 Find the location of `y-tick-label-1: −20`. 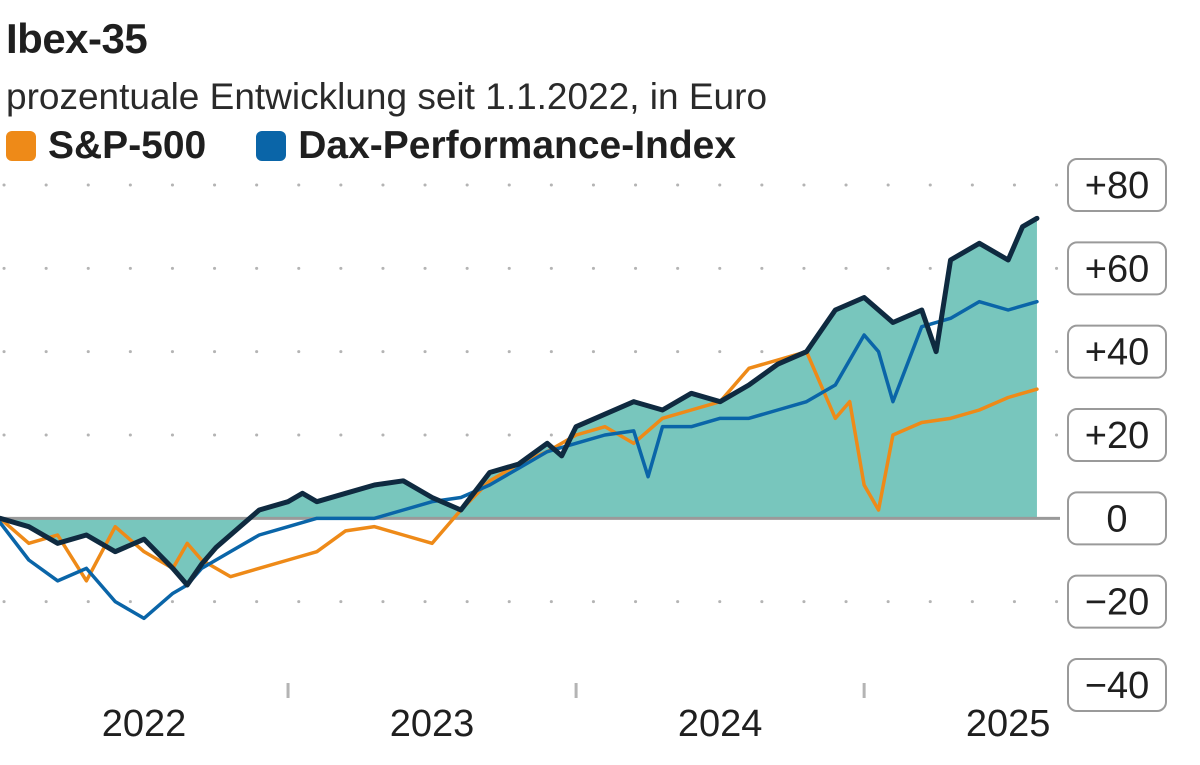

y-tick-label-1: −20 is located at coordinates (1117, 603).